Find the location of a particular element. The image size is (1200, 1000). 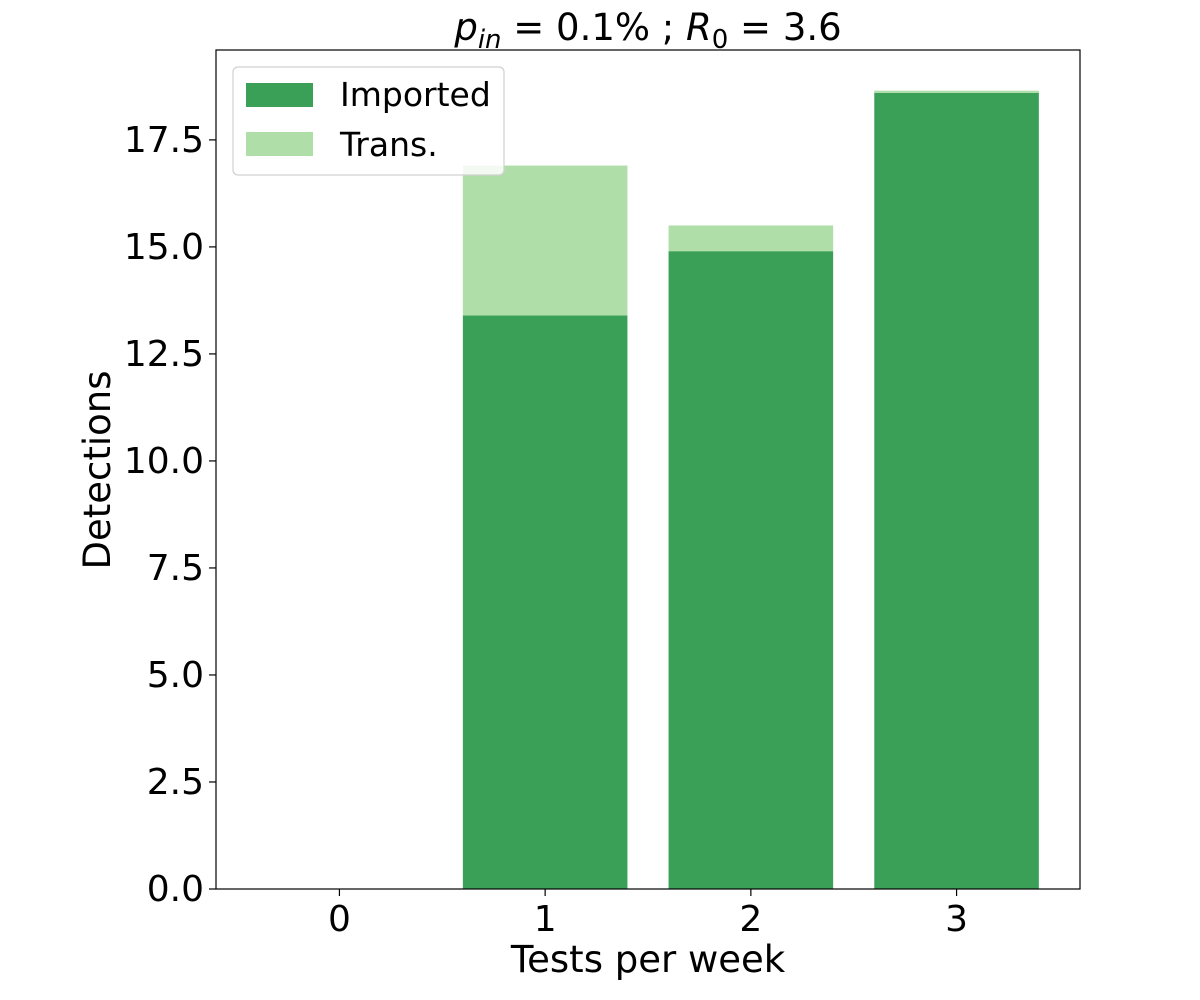

x-axis-label: Tests per week is located at coordinates (648, 959).